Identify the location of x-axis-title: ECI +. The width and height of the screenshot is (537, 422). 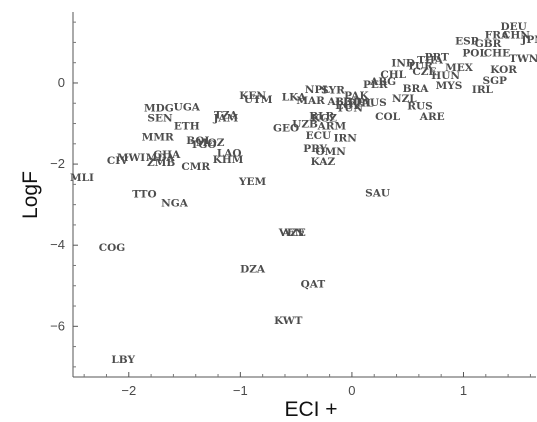
(310, 409).